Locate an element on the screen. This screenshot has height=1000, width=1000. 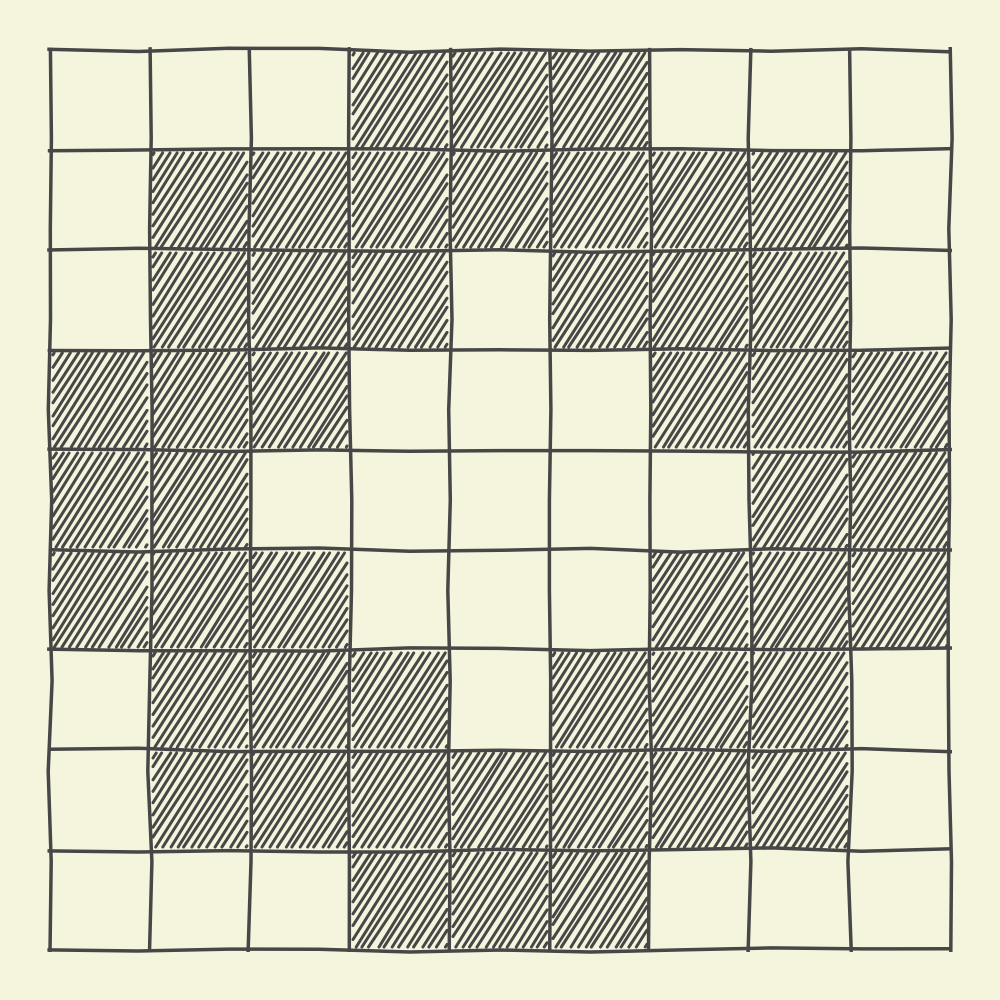
empty-cell-r0-c0 is located at coordinates (100, 100).